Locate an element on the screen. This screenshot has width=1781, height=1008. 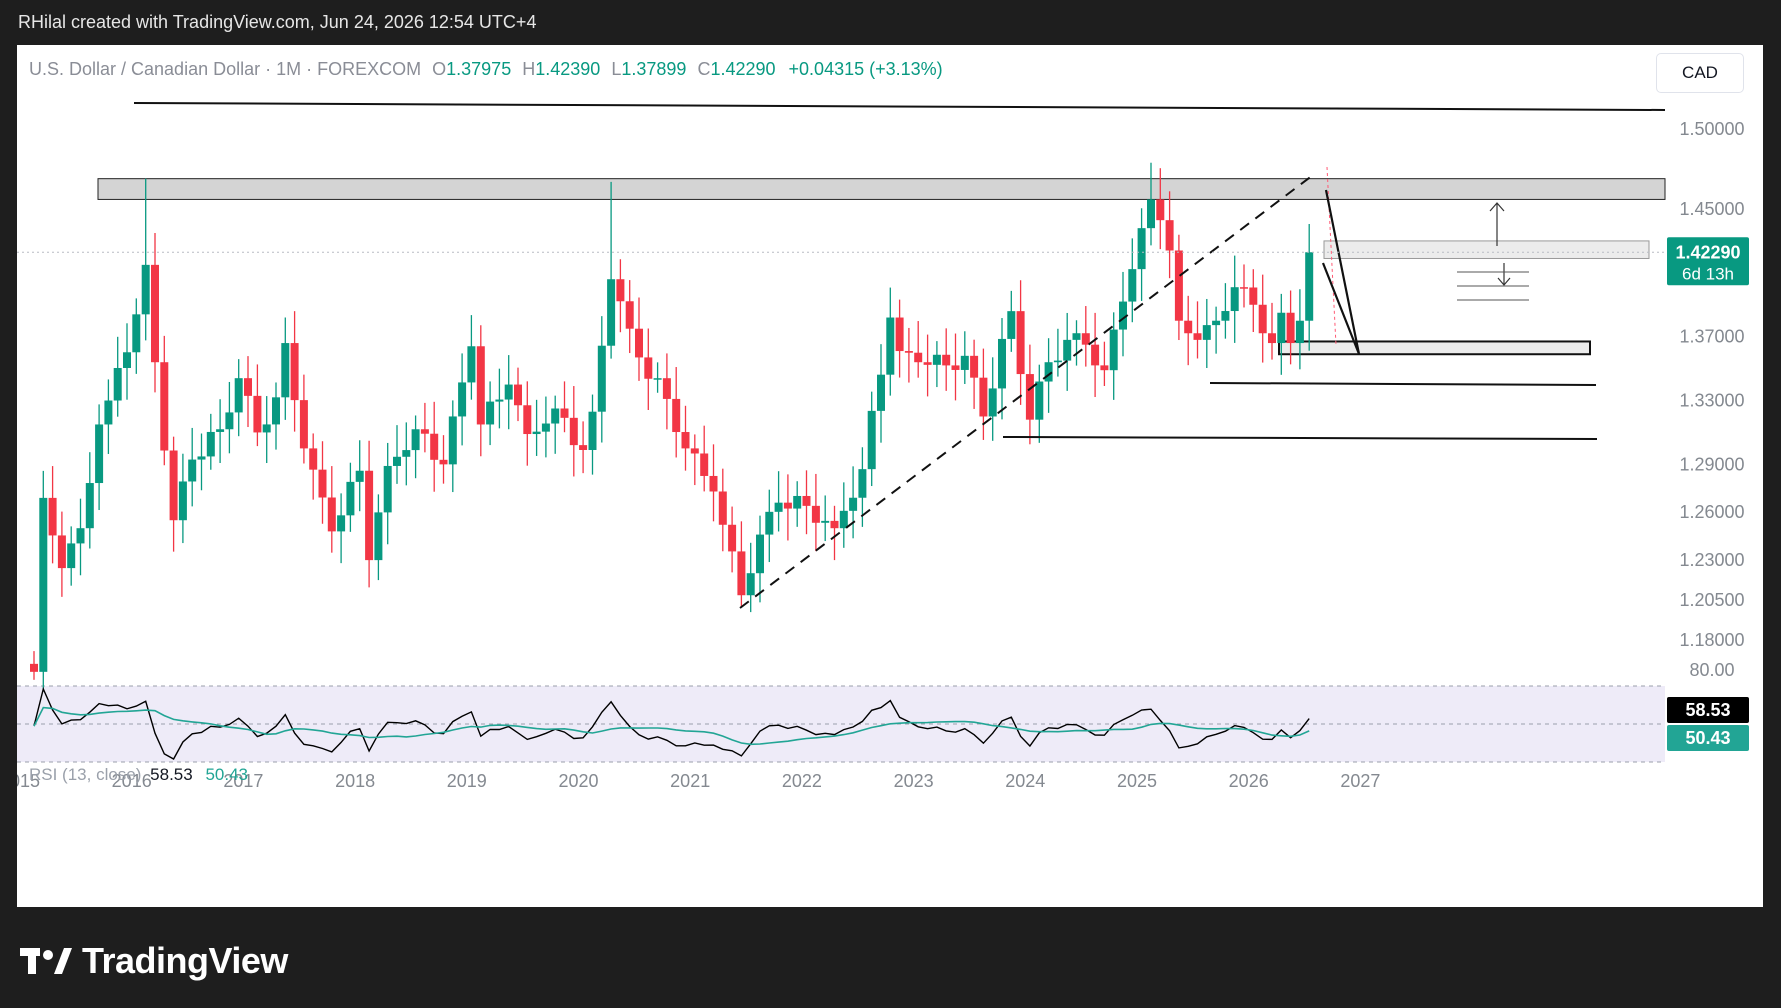
resistance-zone is located at coordinates (881, 189).